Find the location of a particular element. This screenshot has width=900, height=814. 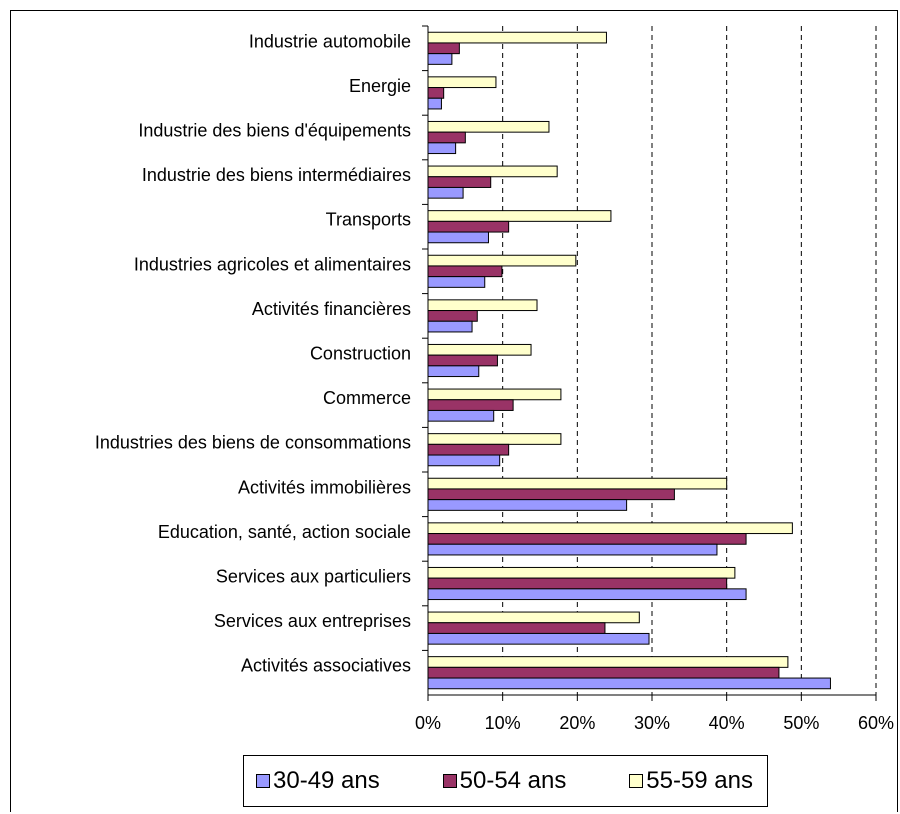

x-tick-label: 10% is located at coordinates (503, 723).